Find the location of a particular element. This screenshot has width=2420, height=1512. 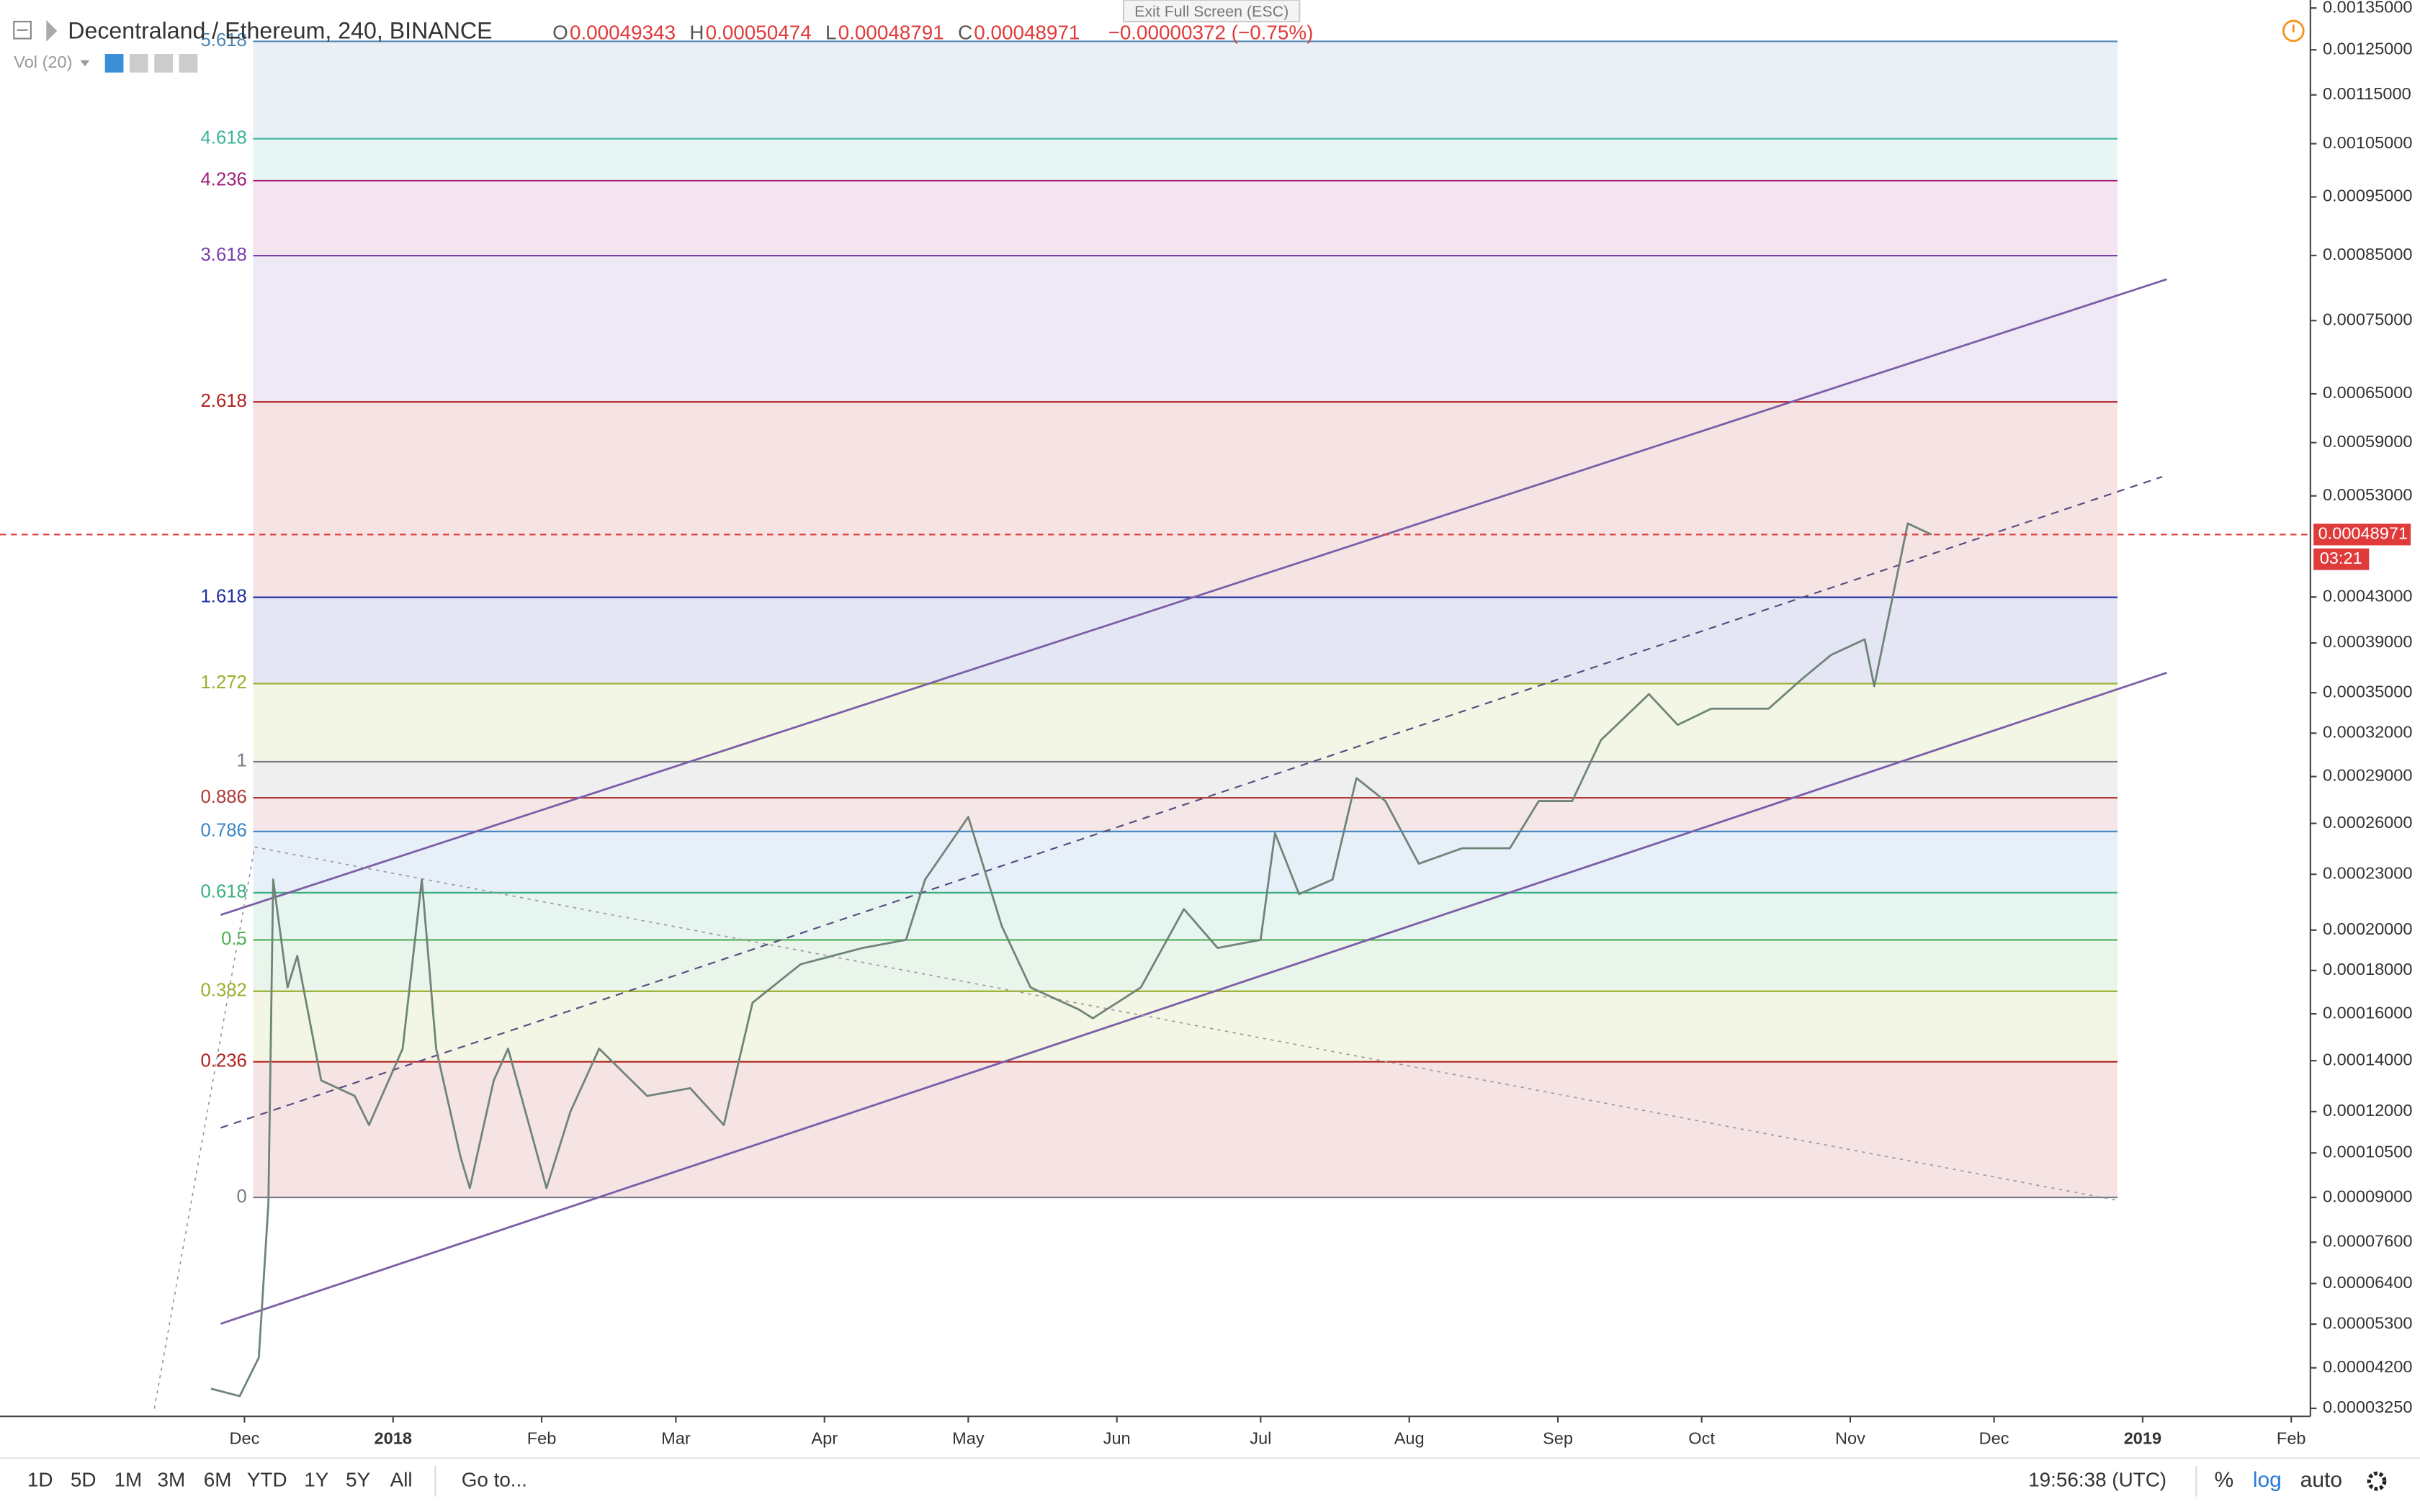

y-tick-label: 0.00095000 is located at coordinates (2368, 195).